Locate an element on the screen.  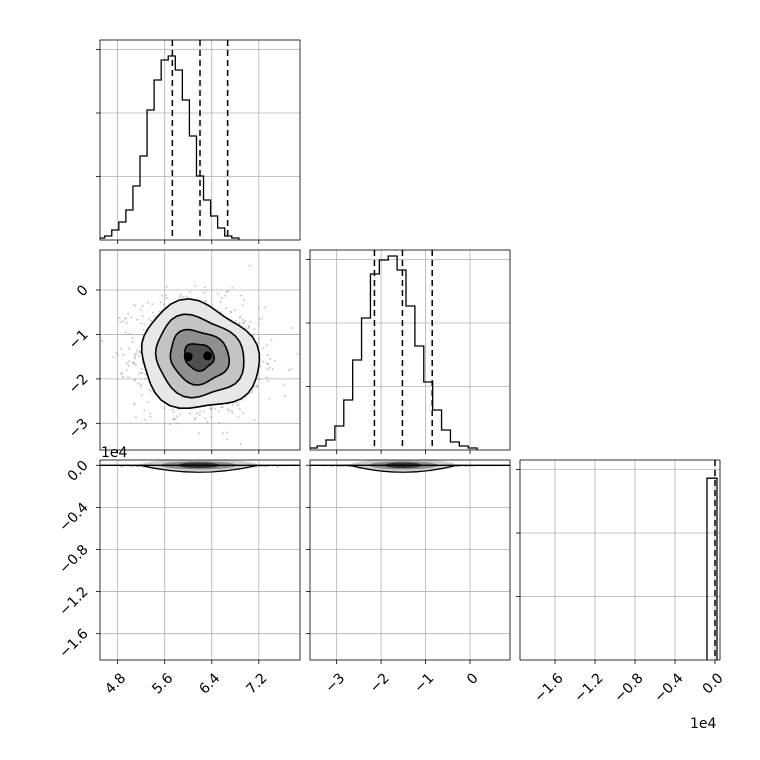
joint-p1-p2-panel is located at coordinates (418, 561).